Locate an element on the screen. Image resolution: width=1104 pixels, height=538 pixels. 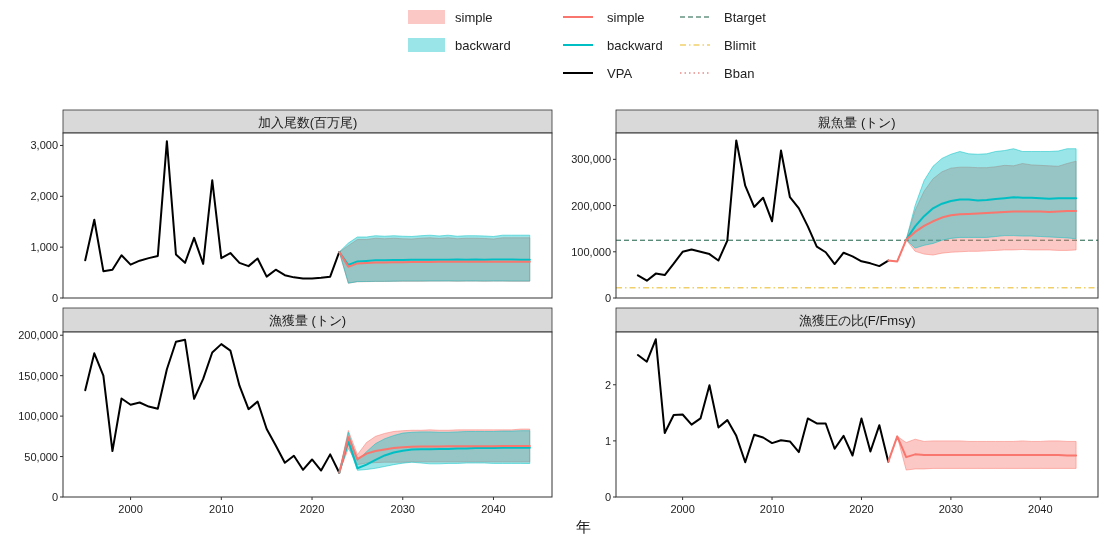
y-tick-label: 2 is located at coordinates (607, 384).